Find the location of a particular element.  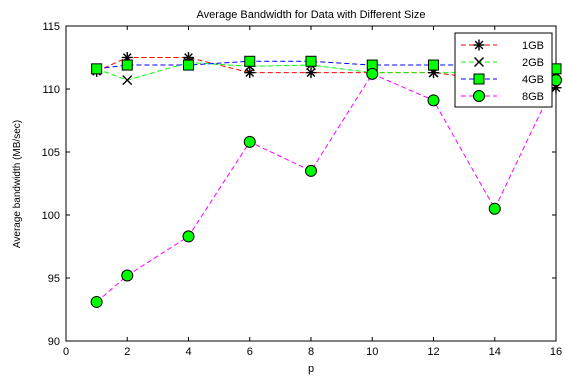

y-axis-label: Average bandwidth (MB/sec) is located at coordinates (17, 184).